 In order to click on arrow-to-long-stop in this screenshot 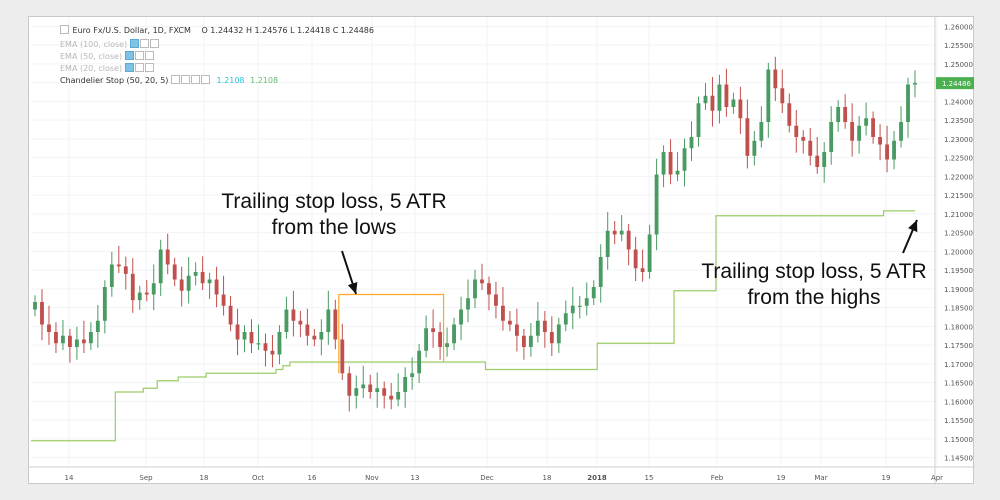, I will do `click(910, 236)`.